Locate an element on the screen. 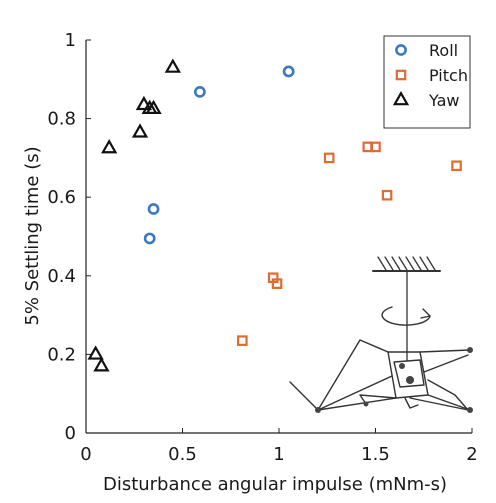 The height and width of the screenshot is (503, 496). robot-pendulum-icon is located at coordinates (381, 334).